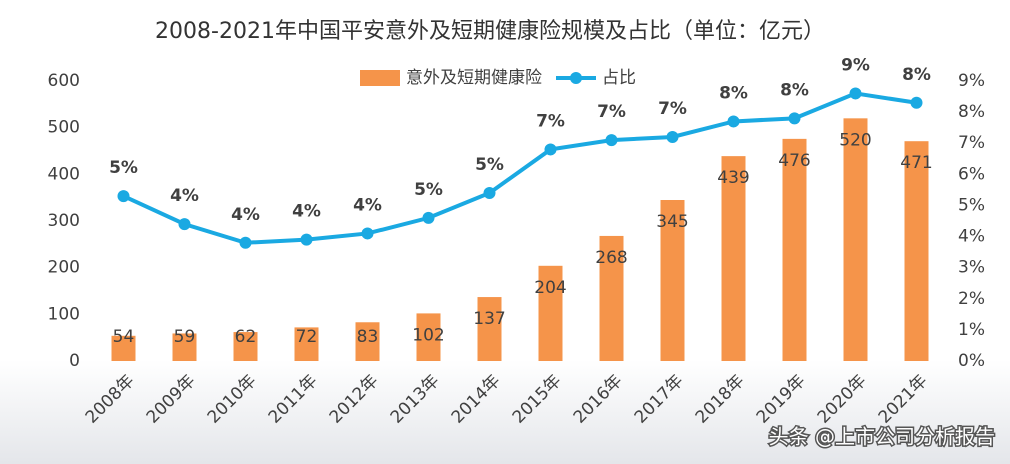 The image size is (1010, 464). What do you see at coordinates (971, 237) in the screenshot?
I see `y2-tick-label: 4%` at bounding box center [971, 237].